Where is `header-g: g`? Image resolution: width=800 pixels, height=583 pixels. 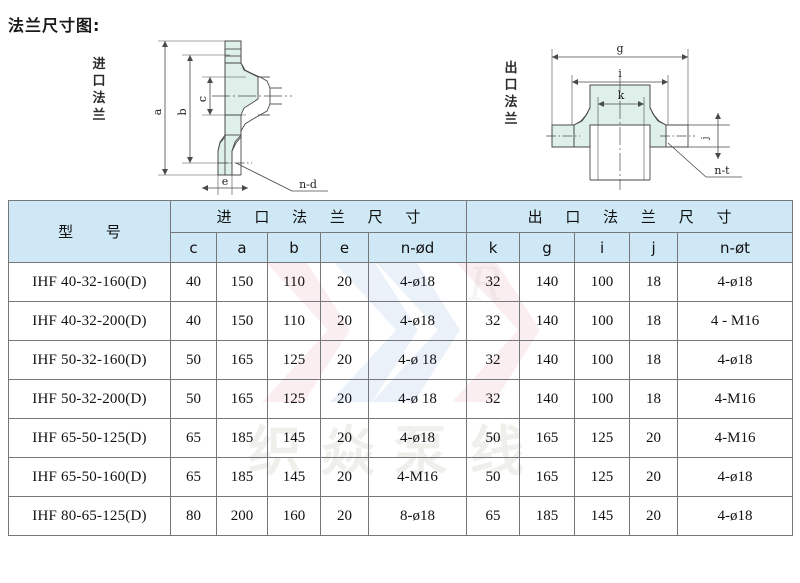
header-g: g is located at coordinates (547, 247).